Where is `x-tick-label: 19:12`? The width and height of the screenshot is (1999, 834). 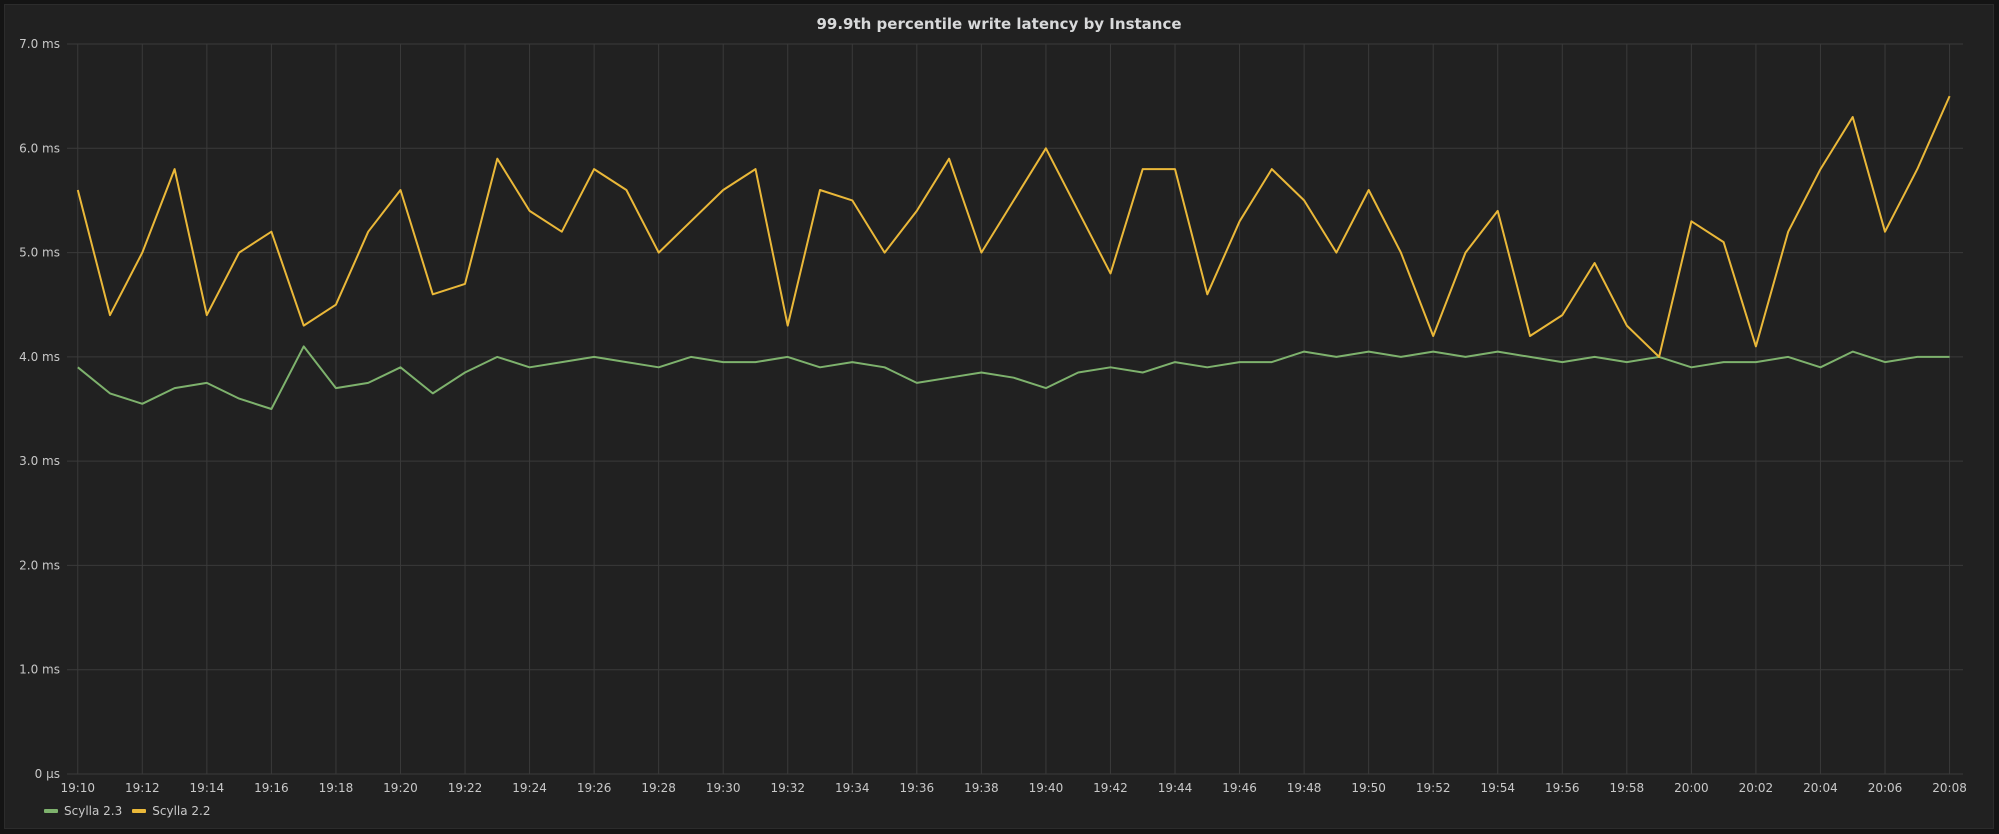 x-tick-label: 19:12 is located at coordinates (142, 788).